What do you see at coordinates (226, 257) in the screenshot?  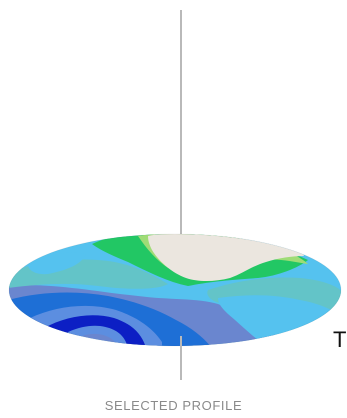 I see `zone-tan` at bounding box center [226, 257].